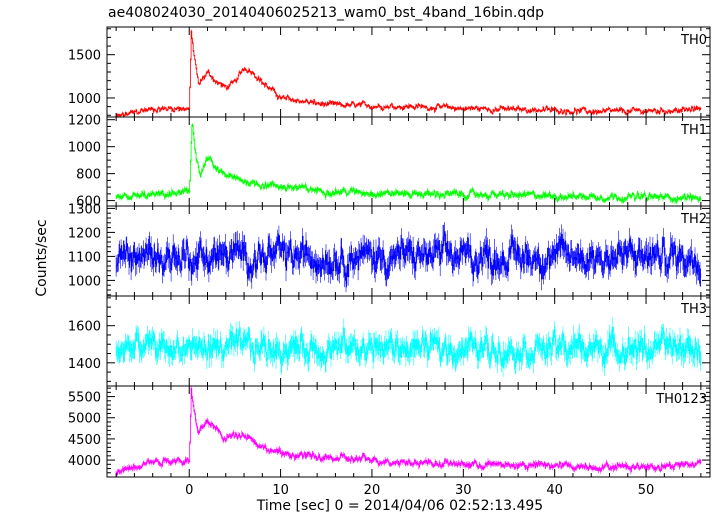  I want to click on series-th2, so click(408, 257).